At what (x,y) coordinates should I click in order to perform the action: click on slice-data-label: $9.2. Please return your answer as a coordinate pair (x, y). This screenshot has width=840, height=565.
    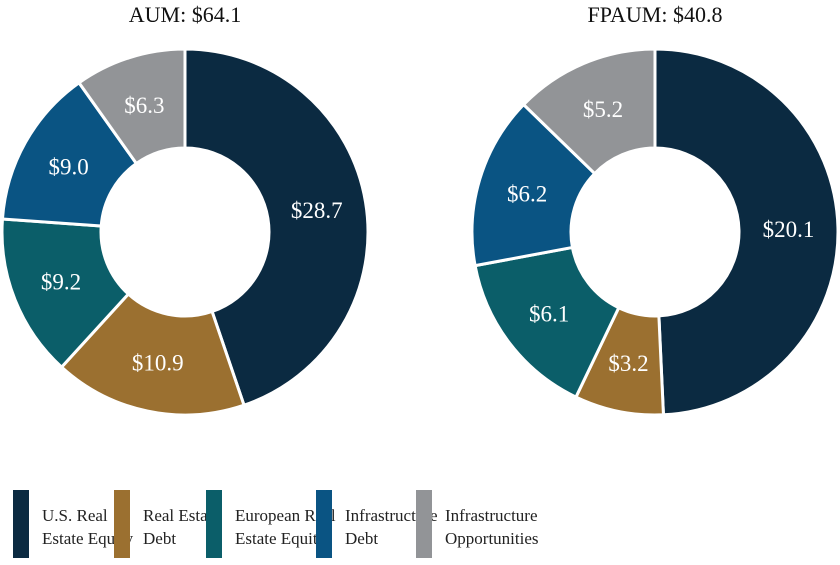
    Looking at the image, I should click on (61, 281).